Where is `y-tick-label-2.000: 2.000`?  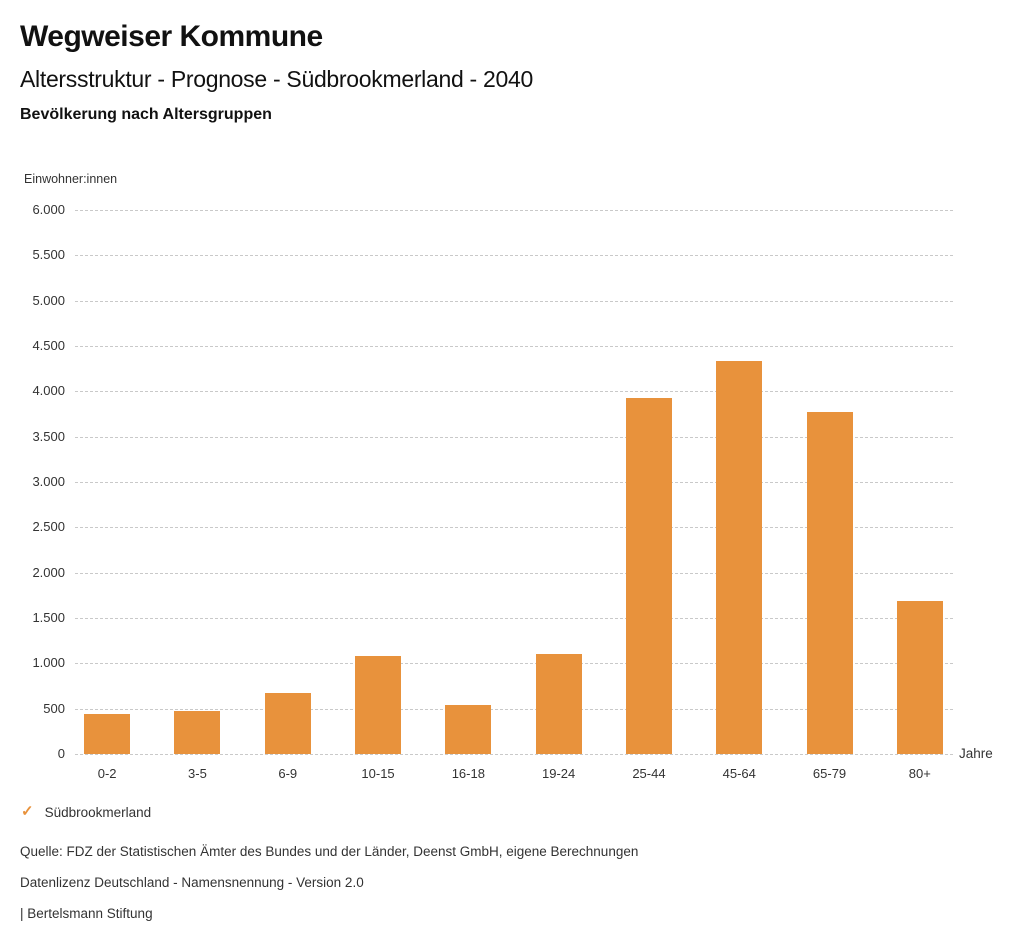
y-tick-label-2.000: 2.000 is located at coordinates (48, 572).